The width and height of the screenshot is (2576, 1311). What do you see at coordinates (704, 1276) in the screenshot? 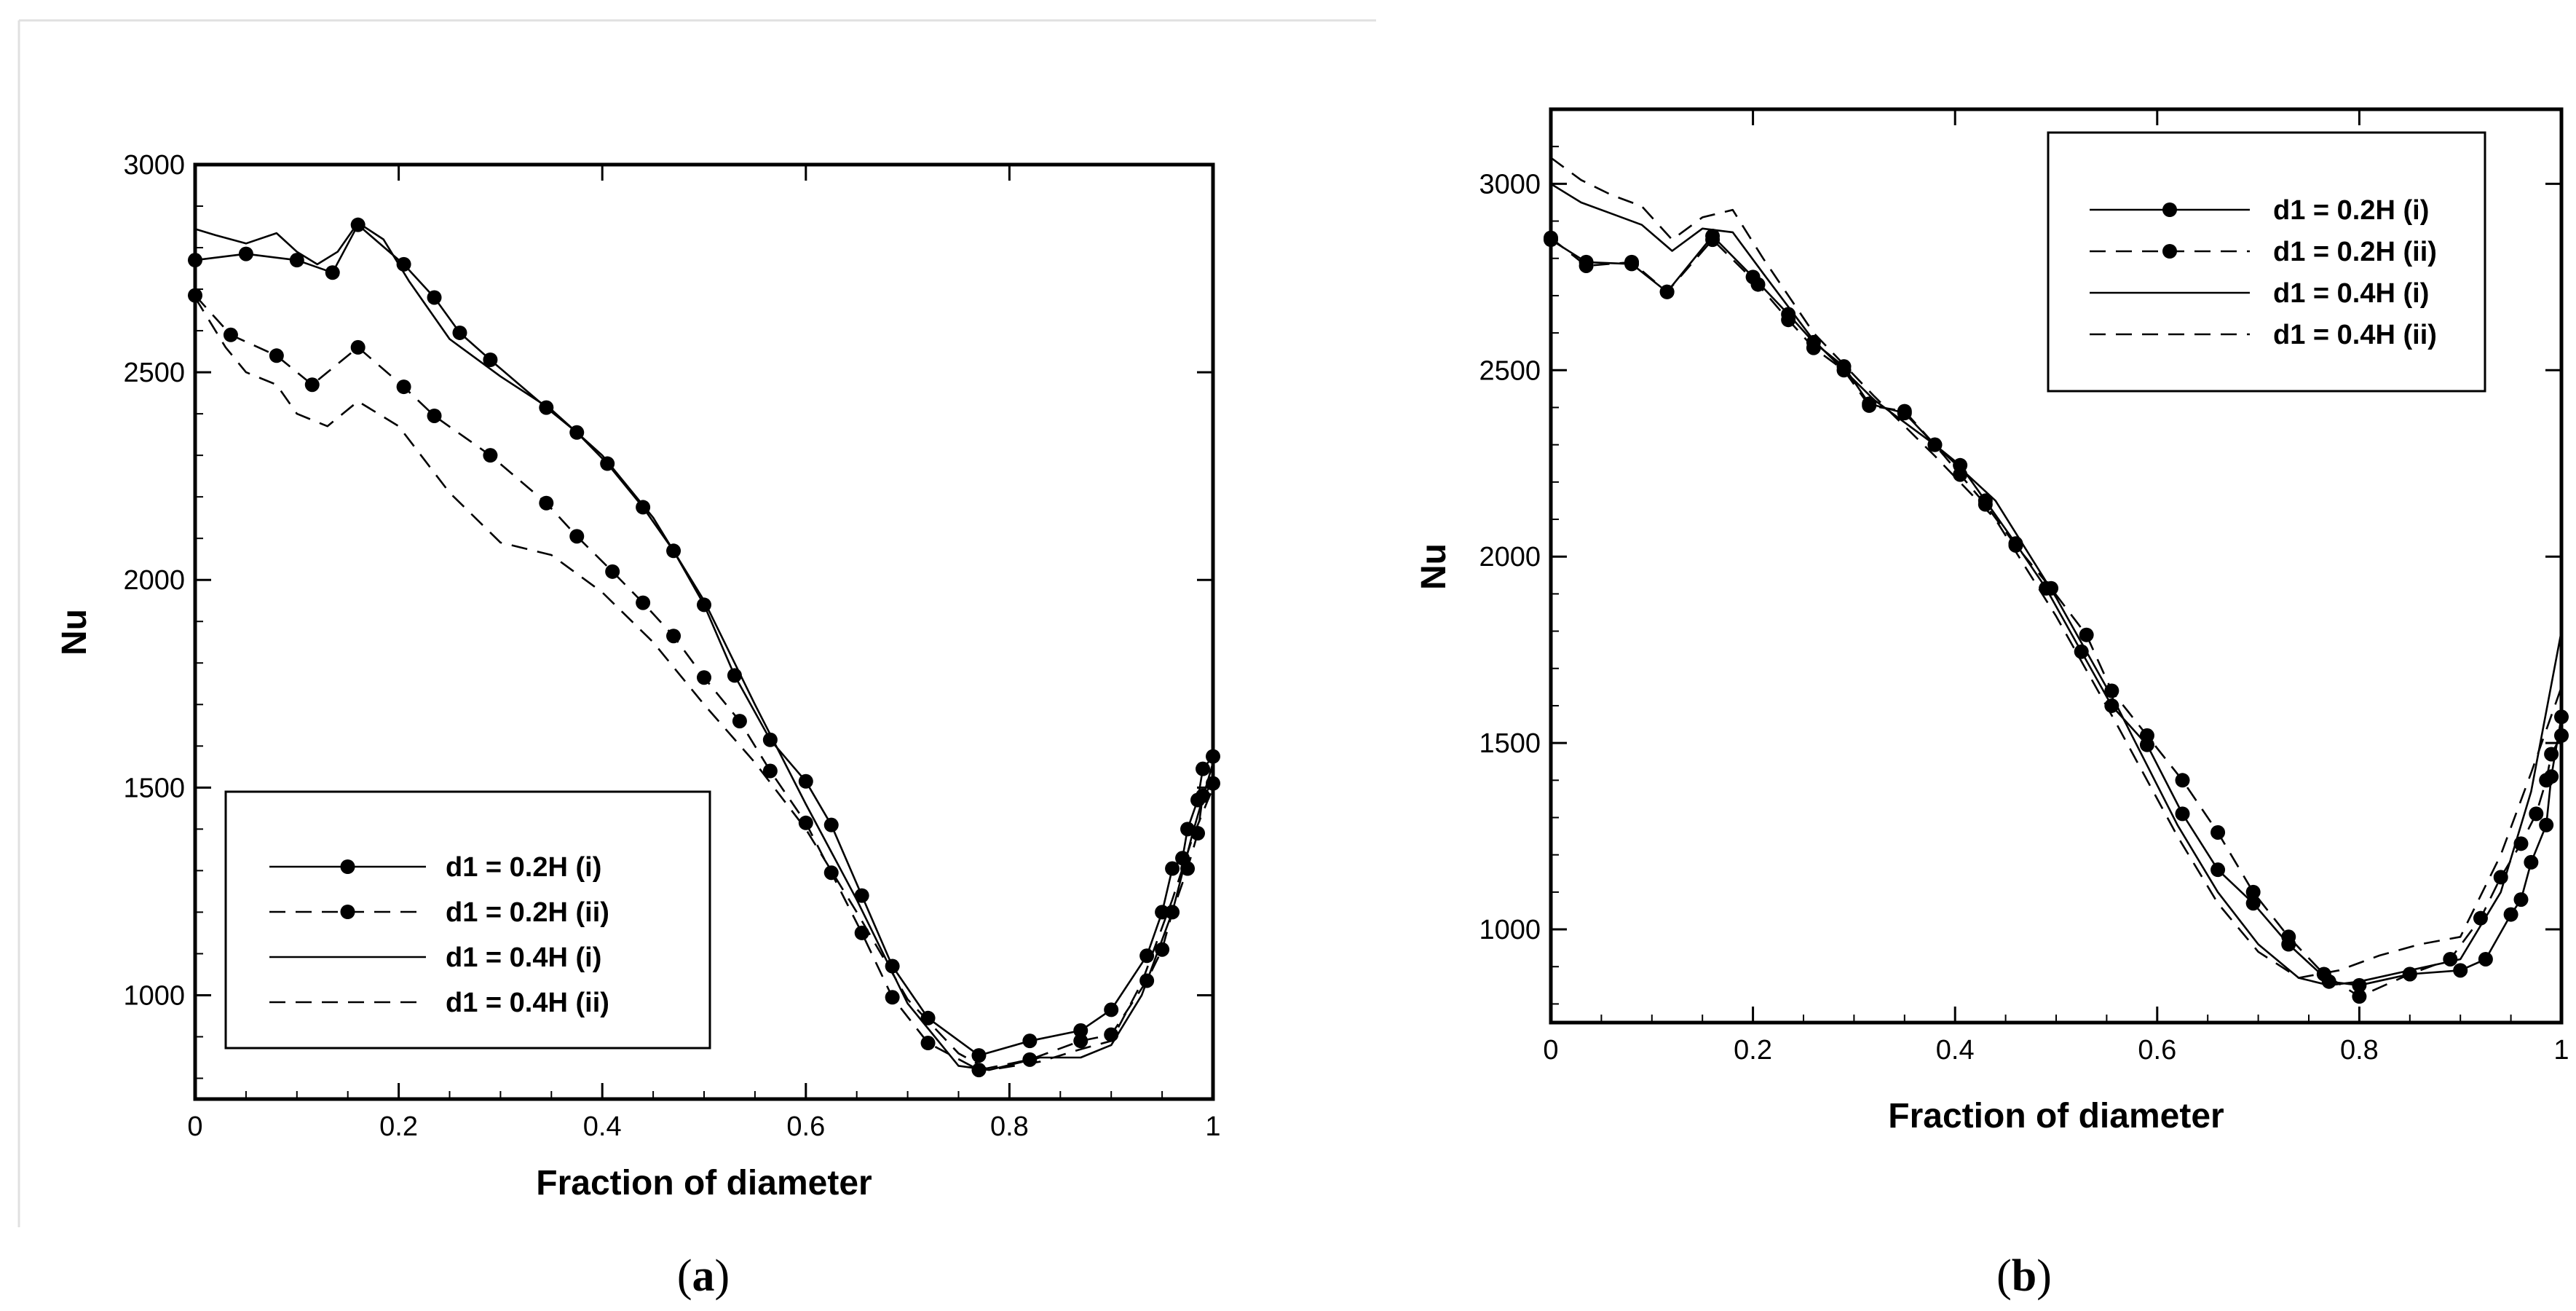
I see `caption-letter: a` at bounding box center [704, 1276].